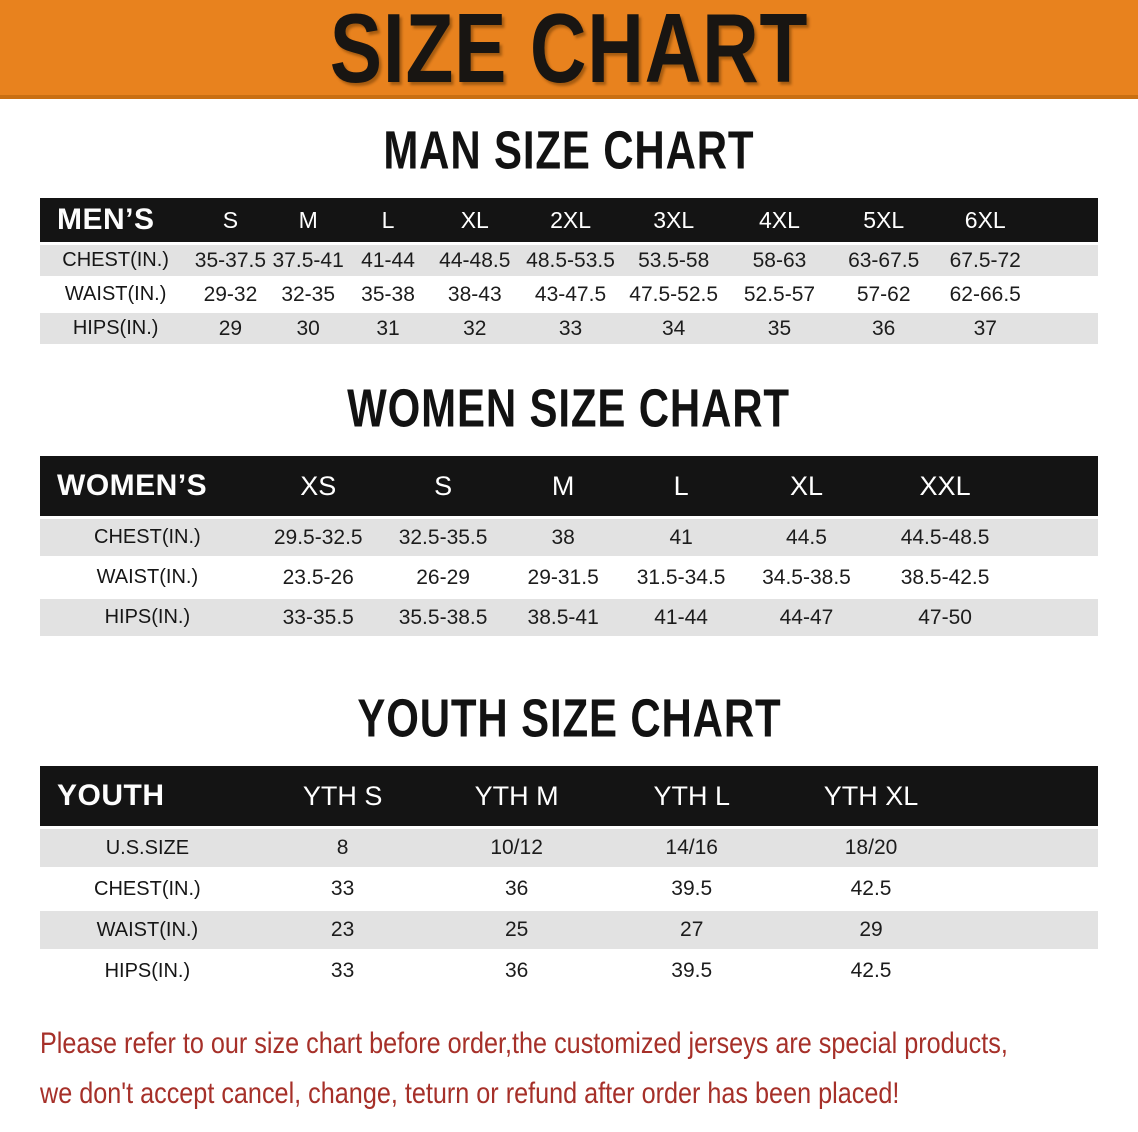  What do you see at coordinates (681, 537) in the screenshot?
I see `women-cell-0-3: 41` at bounding box center [681, 537].